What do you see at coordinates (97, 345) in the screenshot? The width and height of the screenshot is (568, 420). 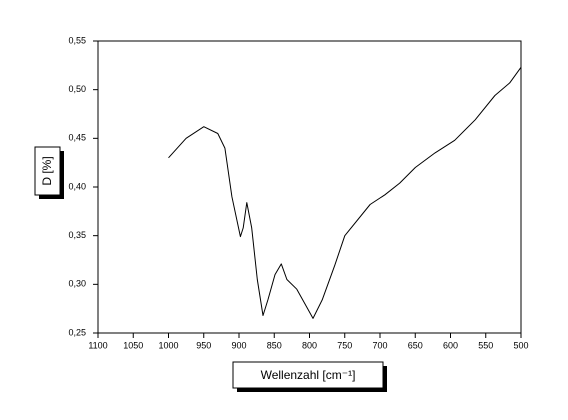 I see `x-tick-label: 1100` at bounding box center [97, 345].